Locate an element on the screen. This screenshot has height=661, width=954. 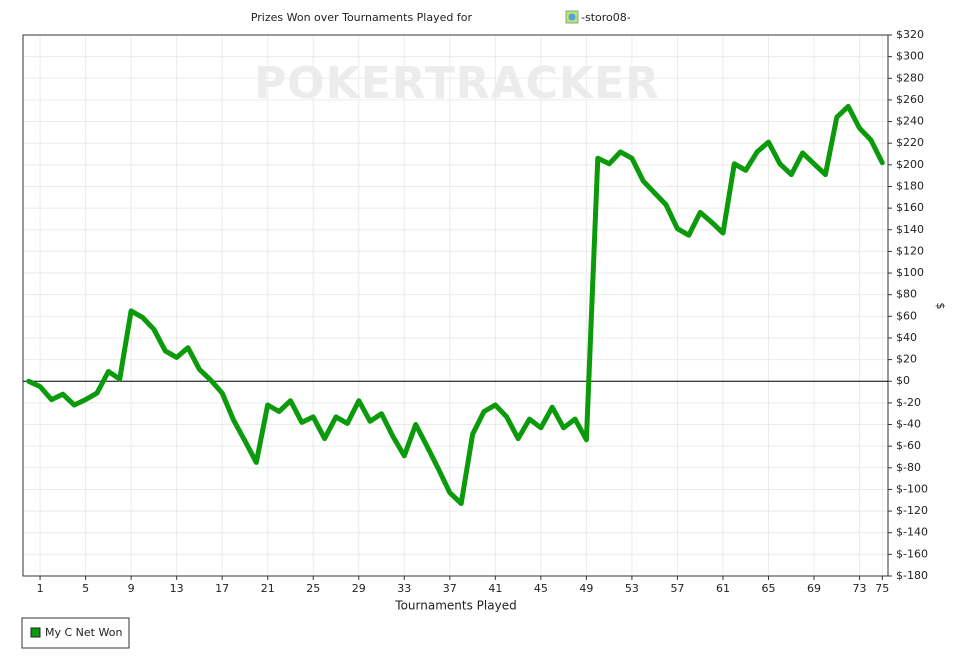
x-tick-label: 33 is located at coordinates (404, 588).